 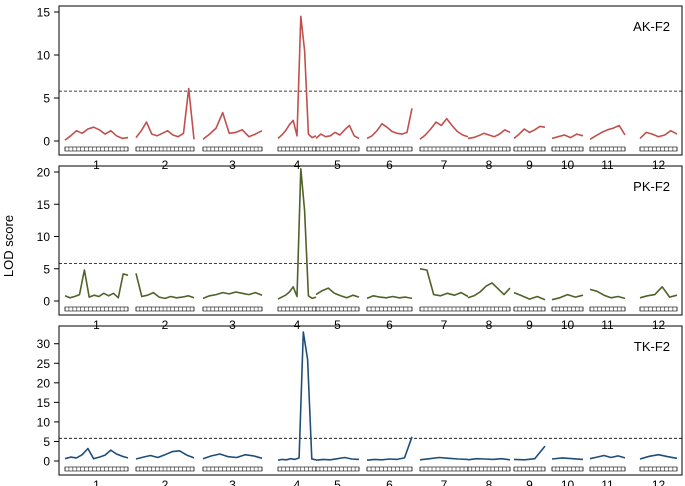 What do you see at coordinates (8, 246) in the screenshot?
I see `y-axis-label: LOD score` at bounding box center [8, 246].